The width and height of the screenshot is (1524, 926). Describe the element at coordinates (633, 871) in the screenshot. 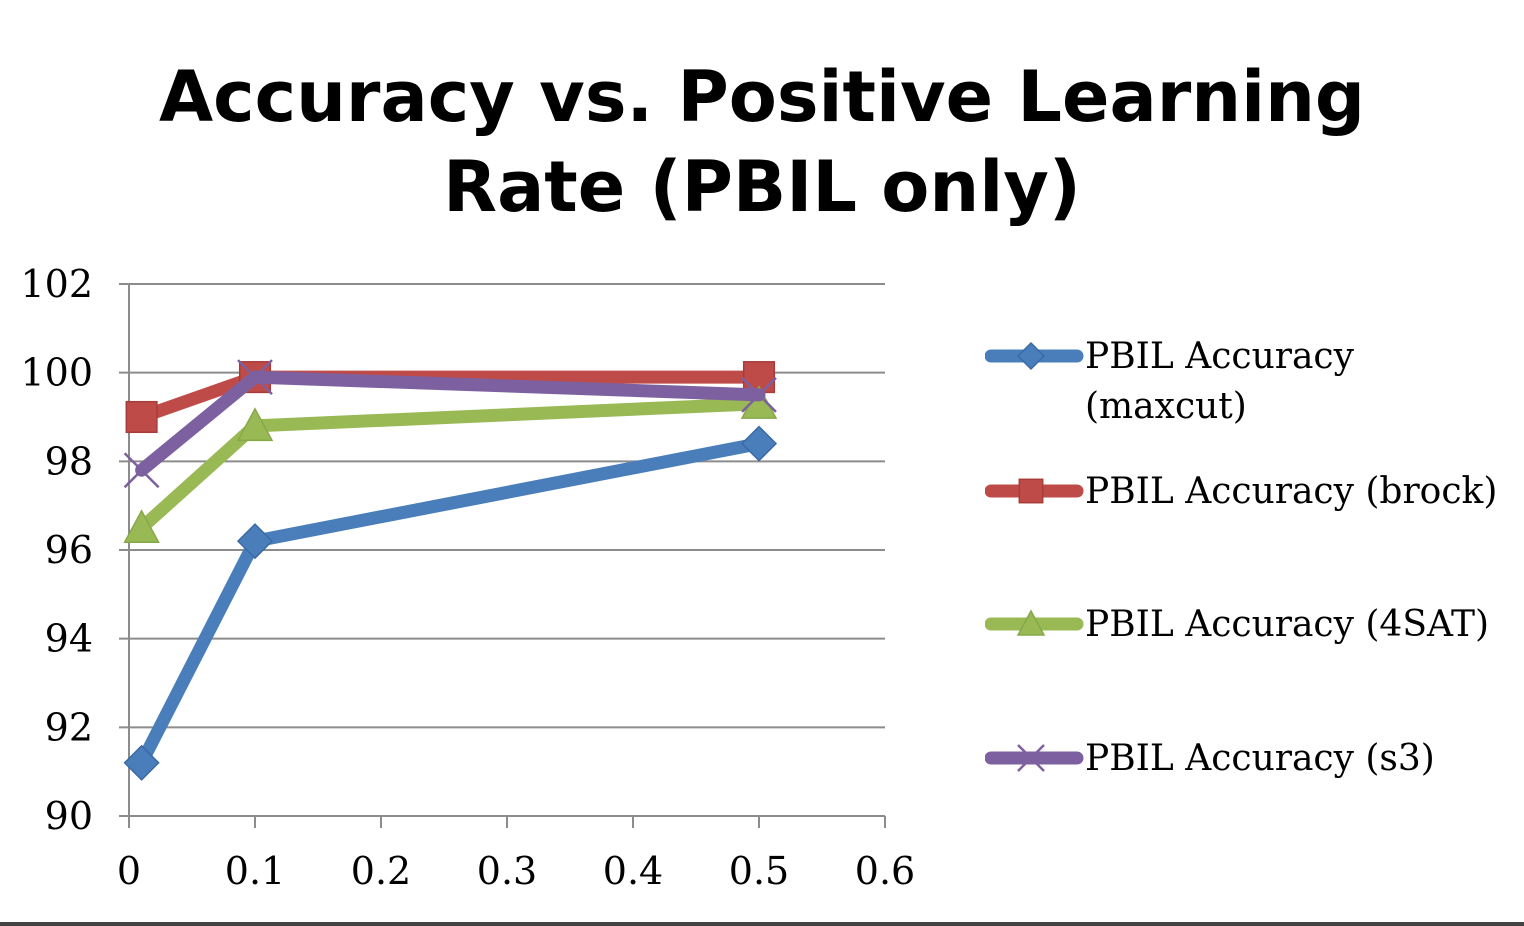

I see `x-tick-label: 0.4` at that location.